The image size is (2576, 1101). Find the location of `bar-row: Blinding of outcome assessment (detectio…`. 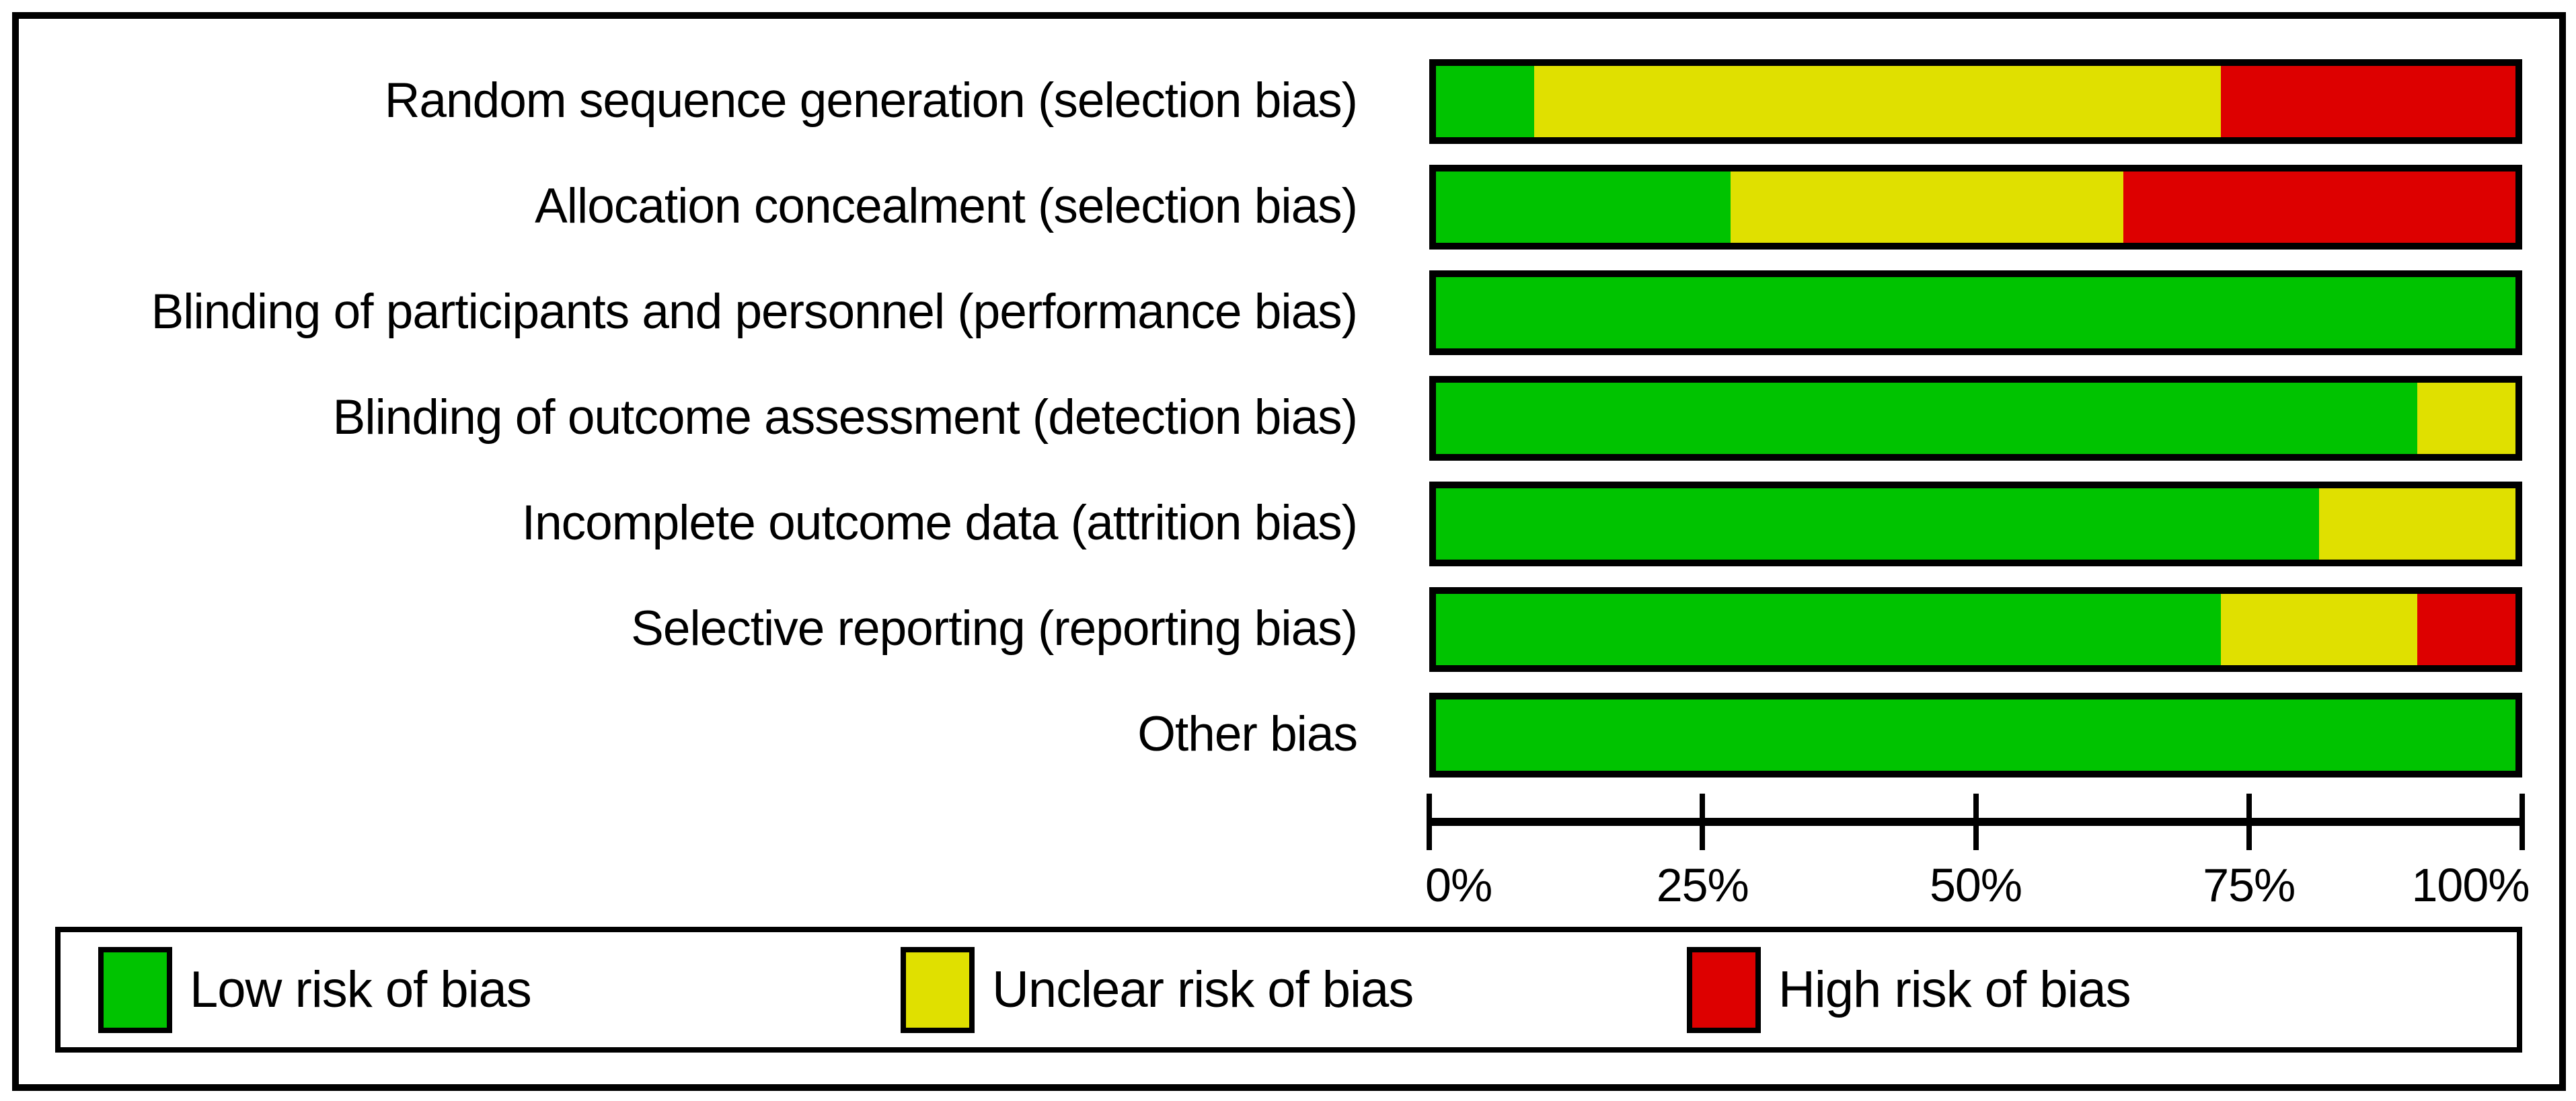

bar-row: Blinding of outcome assessment (detectio… is located at coordinates (1289, 418).